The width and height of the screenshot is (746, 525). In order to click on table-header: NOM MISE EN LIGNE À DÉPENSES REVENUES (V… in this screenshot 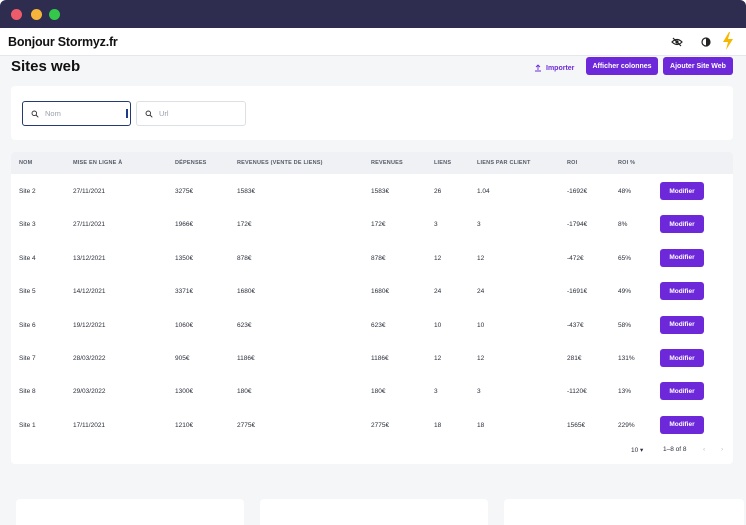, I will do `click(372, 163)`.